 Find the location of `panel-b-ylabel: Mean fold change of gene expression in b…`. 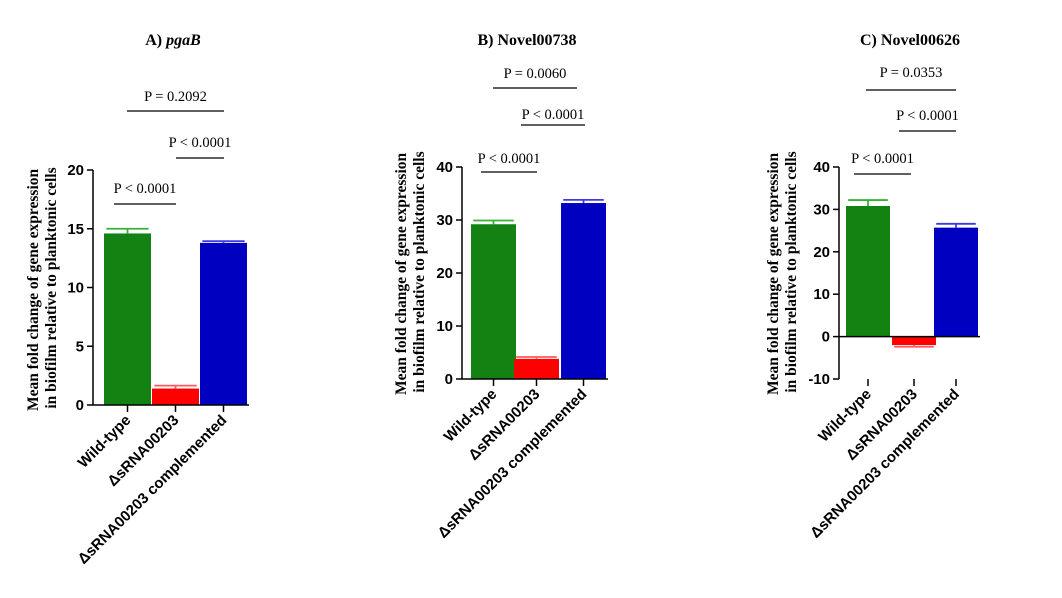

panel-b-ylabel: Mean fold change of gene expression in b… is located at coordinates (410, 272).